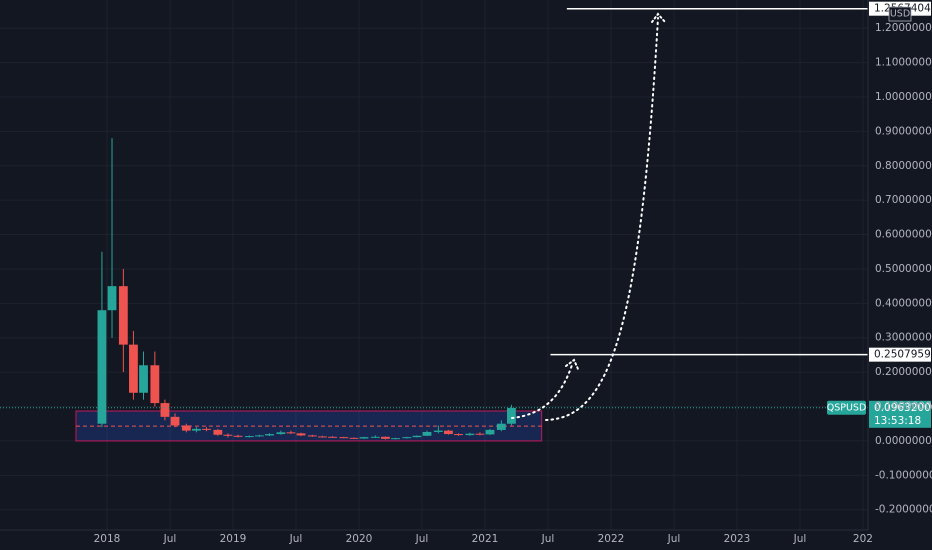 This screenshot has width=932, height=550. I want to click on price-badge, so click(900, 414).